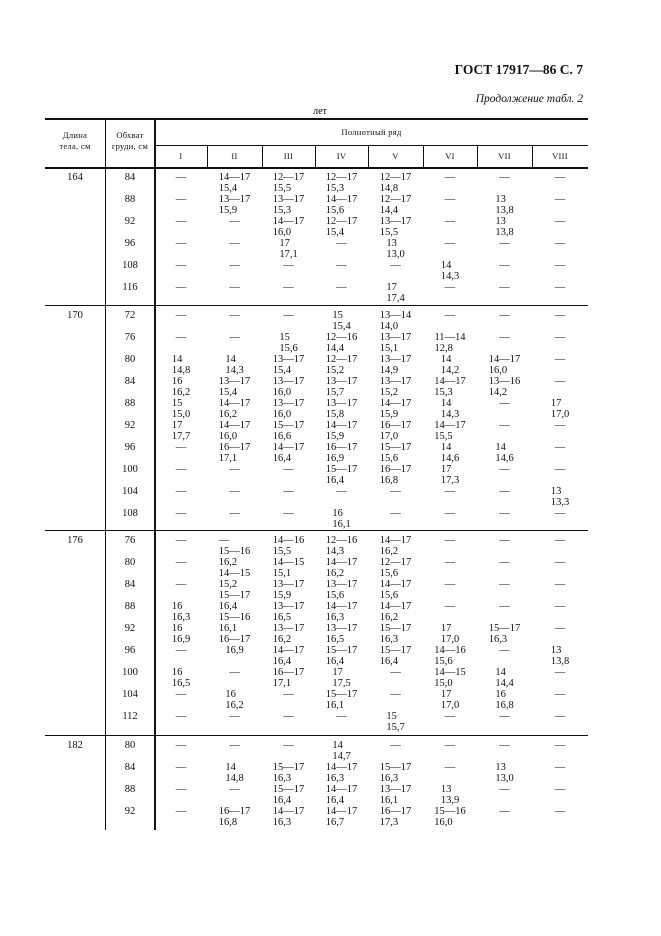  Describe the element at coordinates (371, 132) in the screenshot. I see `header-fullness-group: Полнотный ряд` at that location.